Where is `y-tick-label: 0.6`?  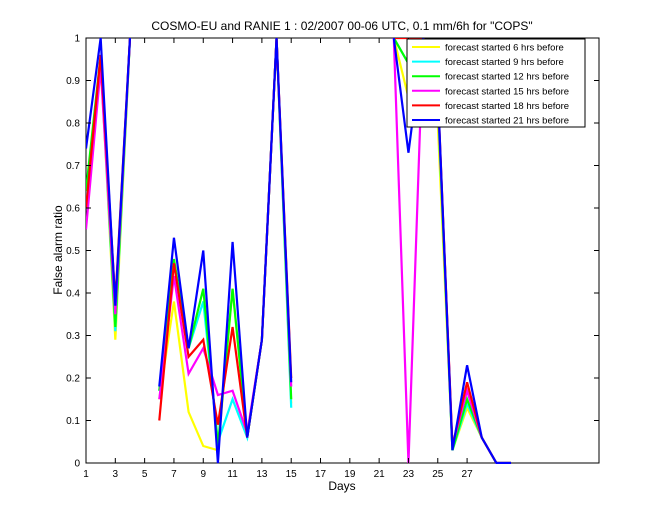 y-tick-label: 0.6 is located at coordinates (73, 209).